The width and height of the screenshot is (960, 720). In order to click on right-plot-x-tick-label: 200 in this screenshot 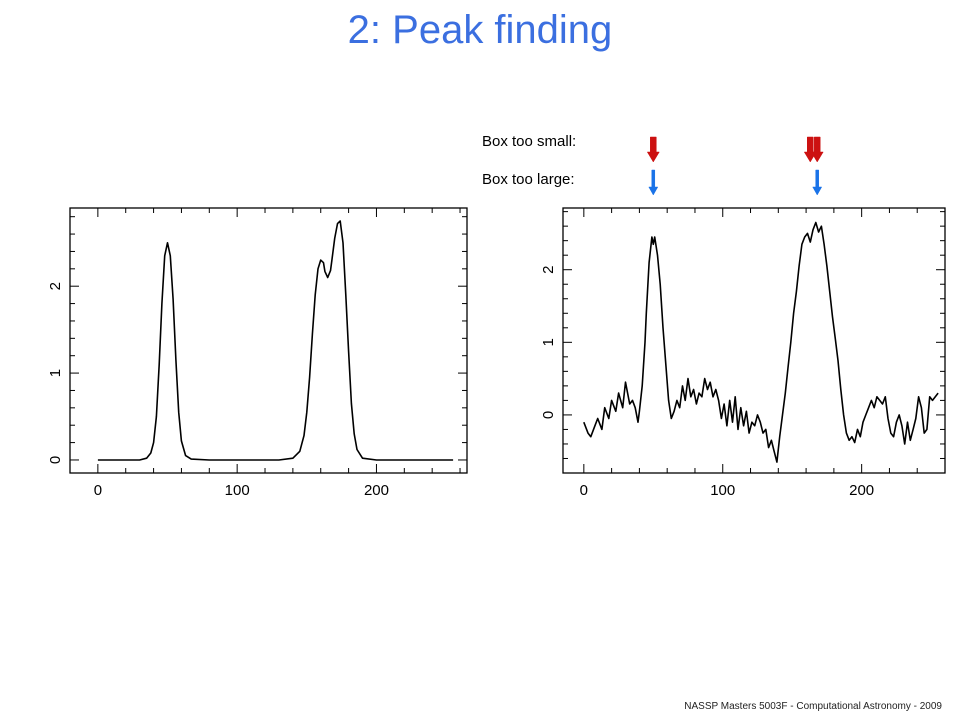, I will do `click(861, 490)`.